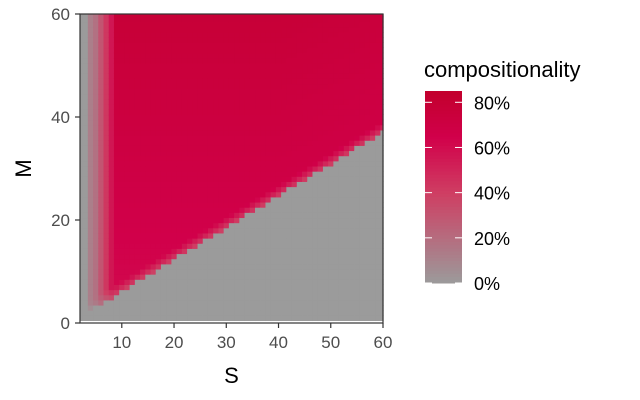 Image resolution: width=640 pixels, height=400 pixels. What do you see at coordinates (443, 112) in the screenshot?
I see `legend-colorbar-segment` at bounding box center [443, 112].